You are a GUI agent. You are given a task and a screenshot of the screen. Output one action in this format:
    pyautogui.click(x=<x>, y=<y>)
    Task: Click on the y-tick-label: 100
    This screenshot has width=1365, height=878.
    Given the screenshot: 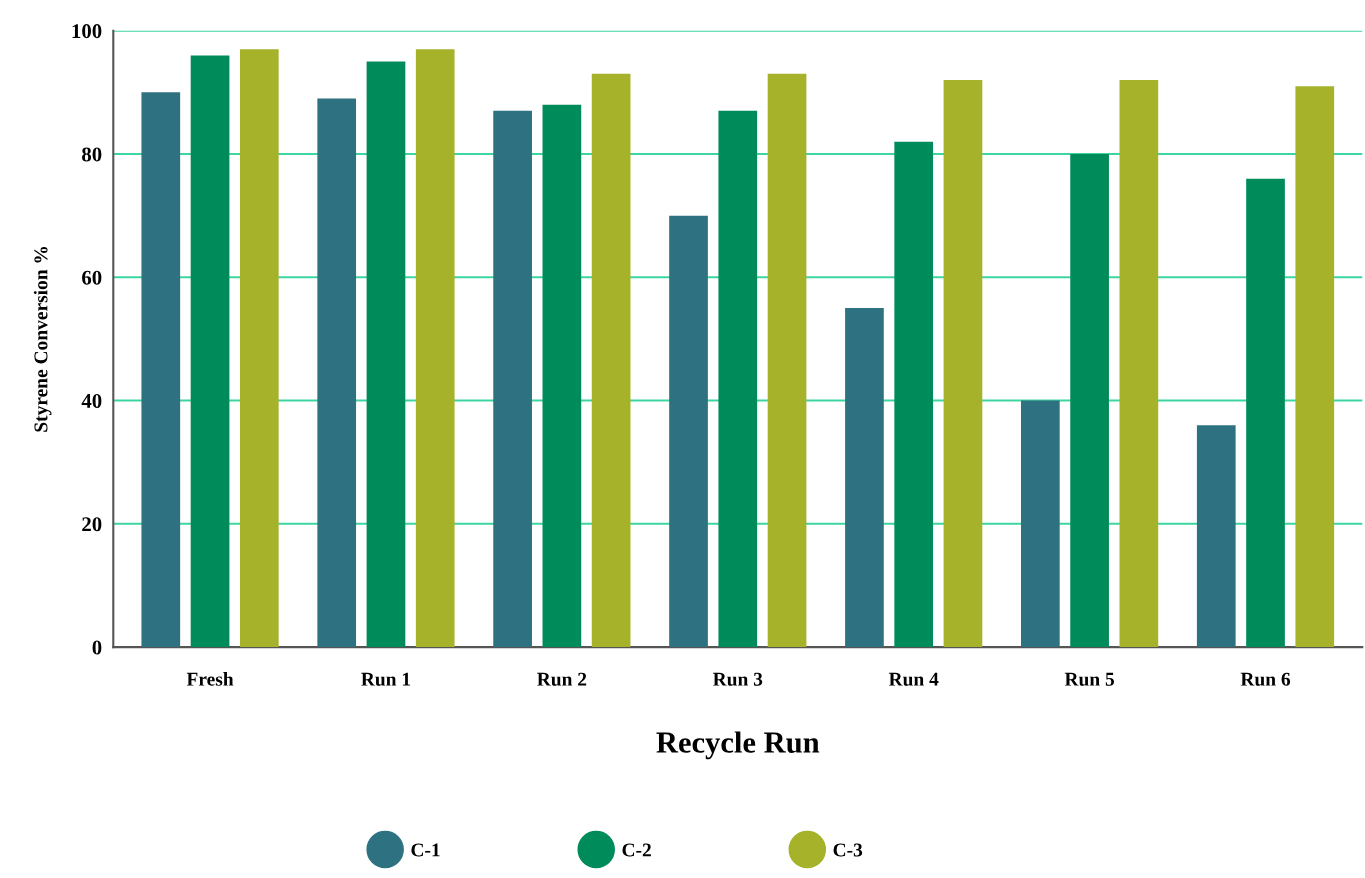 What is the action you would take?
    pyautogui.click(x=87, y=31)
    